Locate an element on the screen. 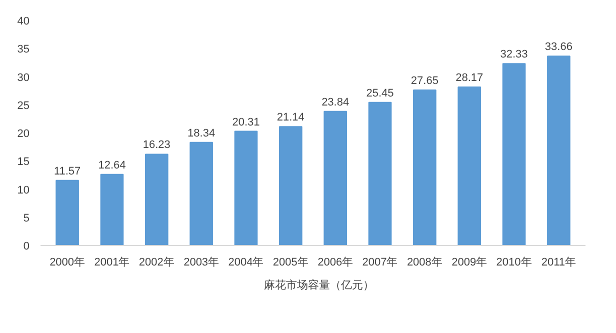 The height and width of the screenshot is (333, 616). data-label: 11.57 is located at coordinates (67, 171).